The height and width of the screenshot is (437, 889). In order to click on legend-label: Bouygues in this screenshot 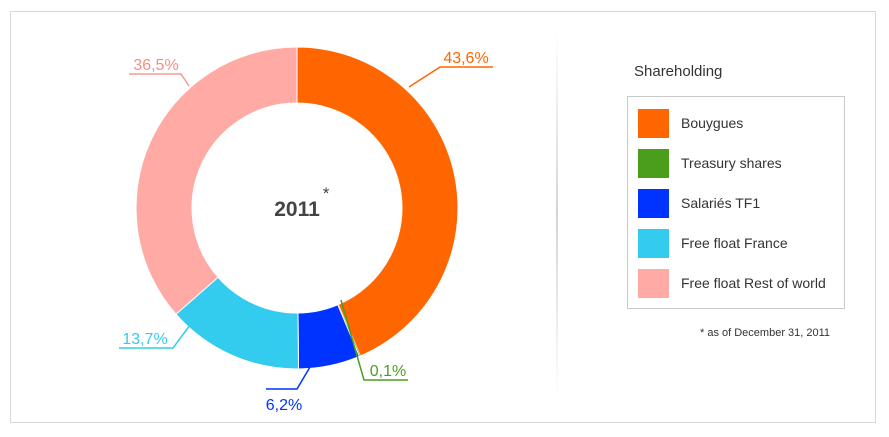, I will do `click(712, 123)`.